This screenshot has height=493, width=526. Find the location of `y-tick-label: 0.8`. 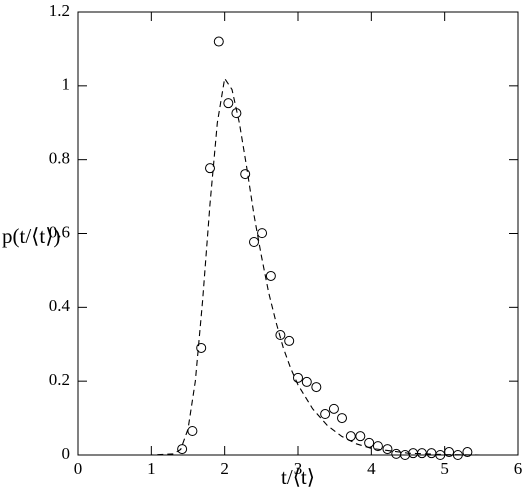

y-tick-label: 0.8 is located at coordinates (59, 158).